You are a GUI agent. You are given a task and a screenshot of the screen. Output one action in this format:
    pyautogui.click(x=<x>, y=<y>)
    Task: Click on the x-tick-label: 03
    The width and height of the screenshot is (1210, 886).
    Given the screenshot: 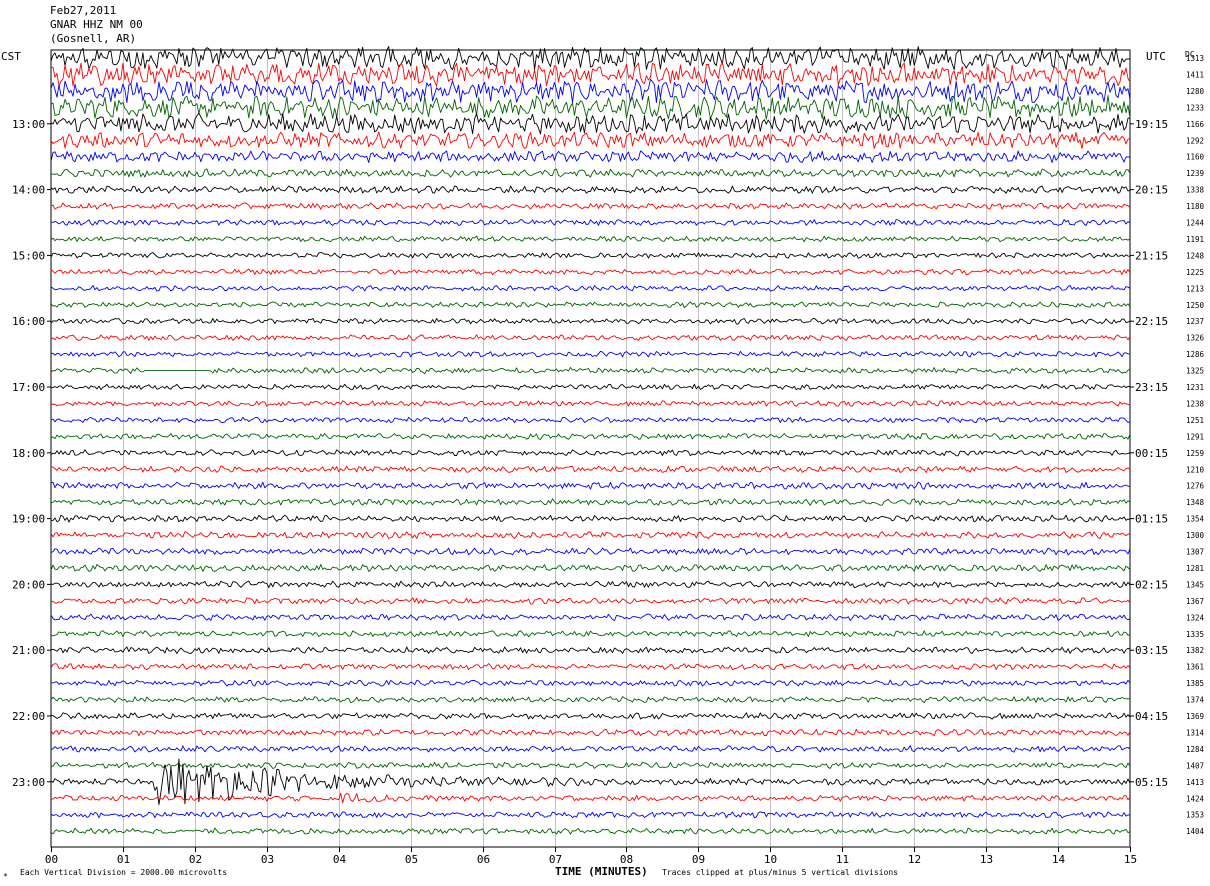 What is the action you would take?
    pyautogui.click(x=267, y=859)
    